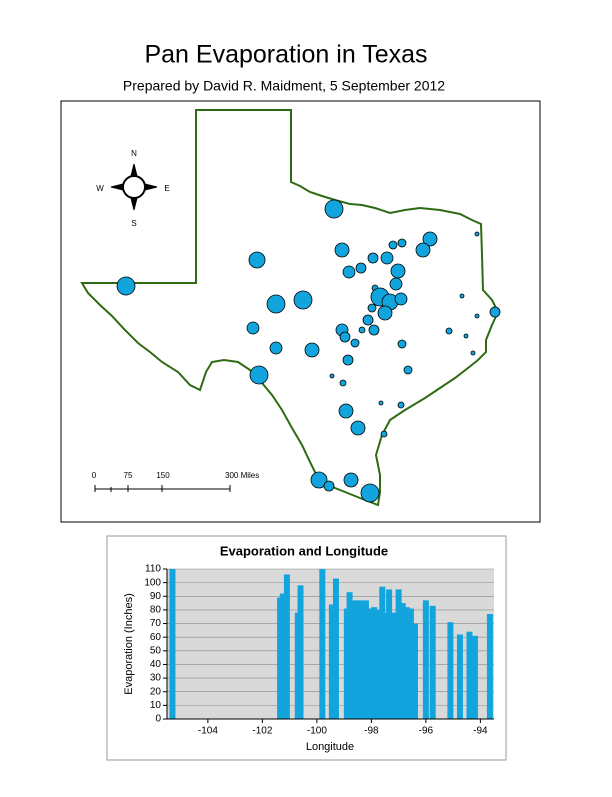 Image resolution: width=612 pixels, height=797 pixels. I want to click on compass-e: E, so click(166, 188).